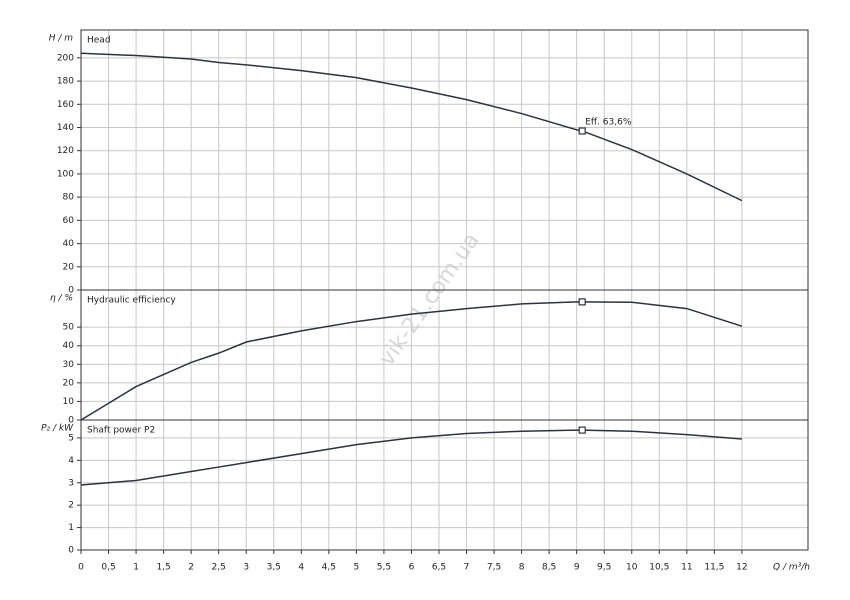  Describe the element at coordinates (57, 429) in the screenshot. I see `y-axis-label: P₂ / kW` at that location.